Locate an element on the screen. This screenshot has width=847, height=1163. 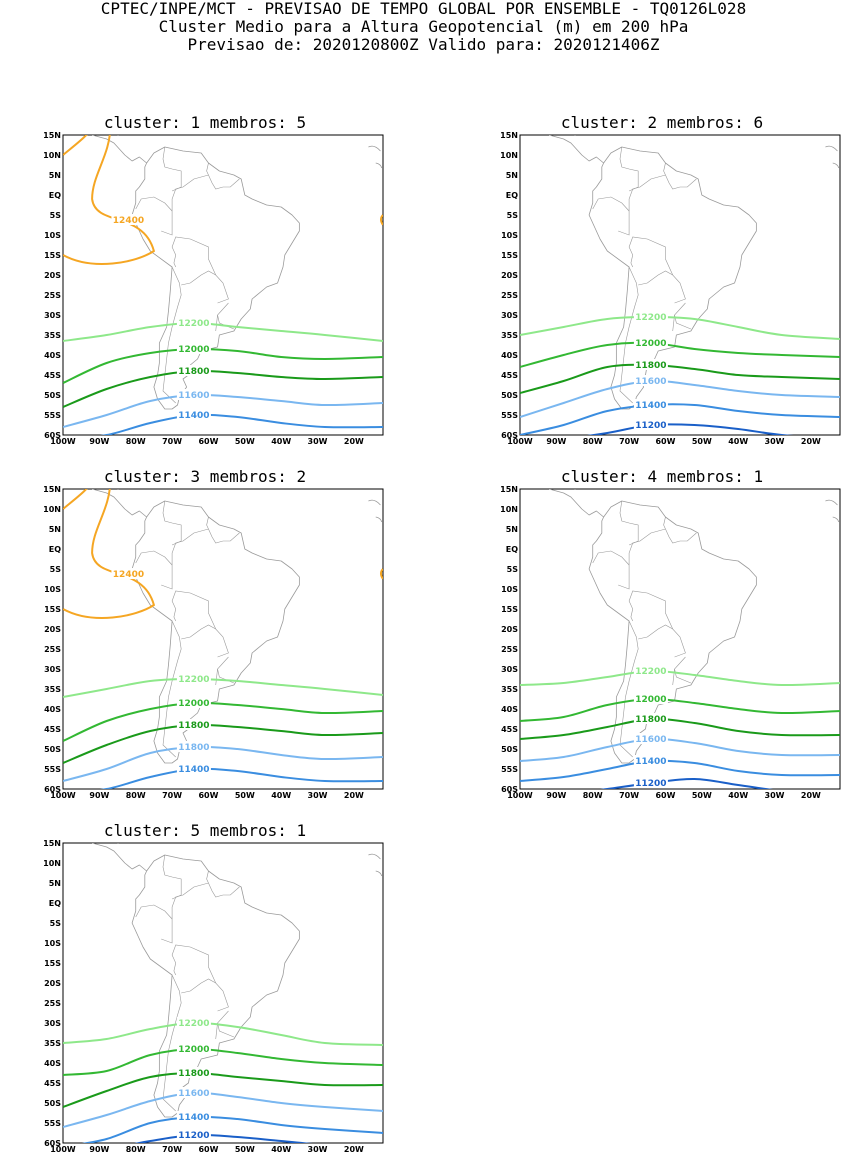
lat-tick-label: EQ is located at coordinates (512, 195).